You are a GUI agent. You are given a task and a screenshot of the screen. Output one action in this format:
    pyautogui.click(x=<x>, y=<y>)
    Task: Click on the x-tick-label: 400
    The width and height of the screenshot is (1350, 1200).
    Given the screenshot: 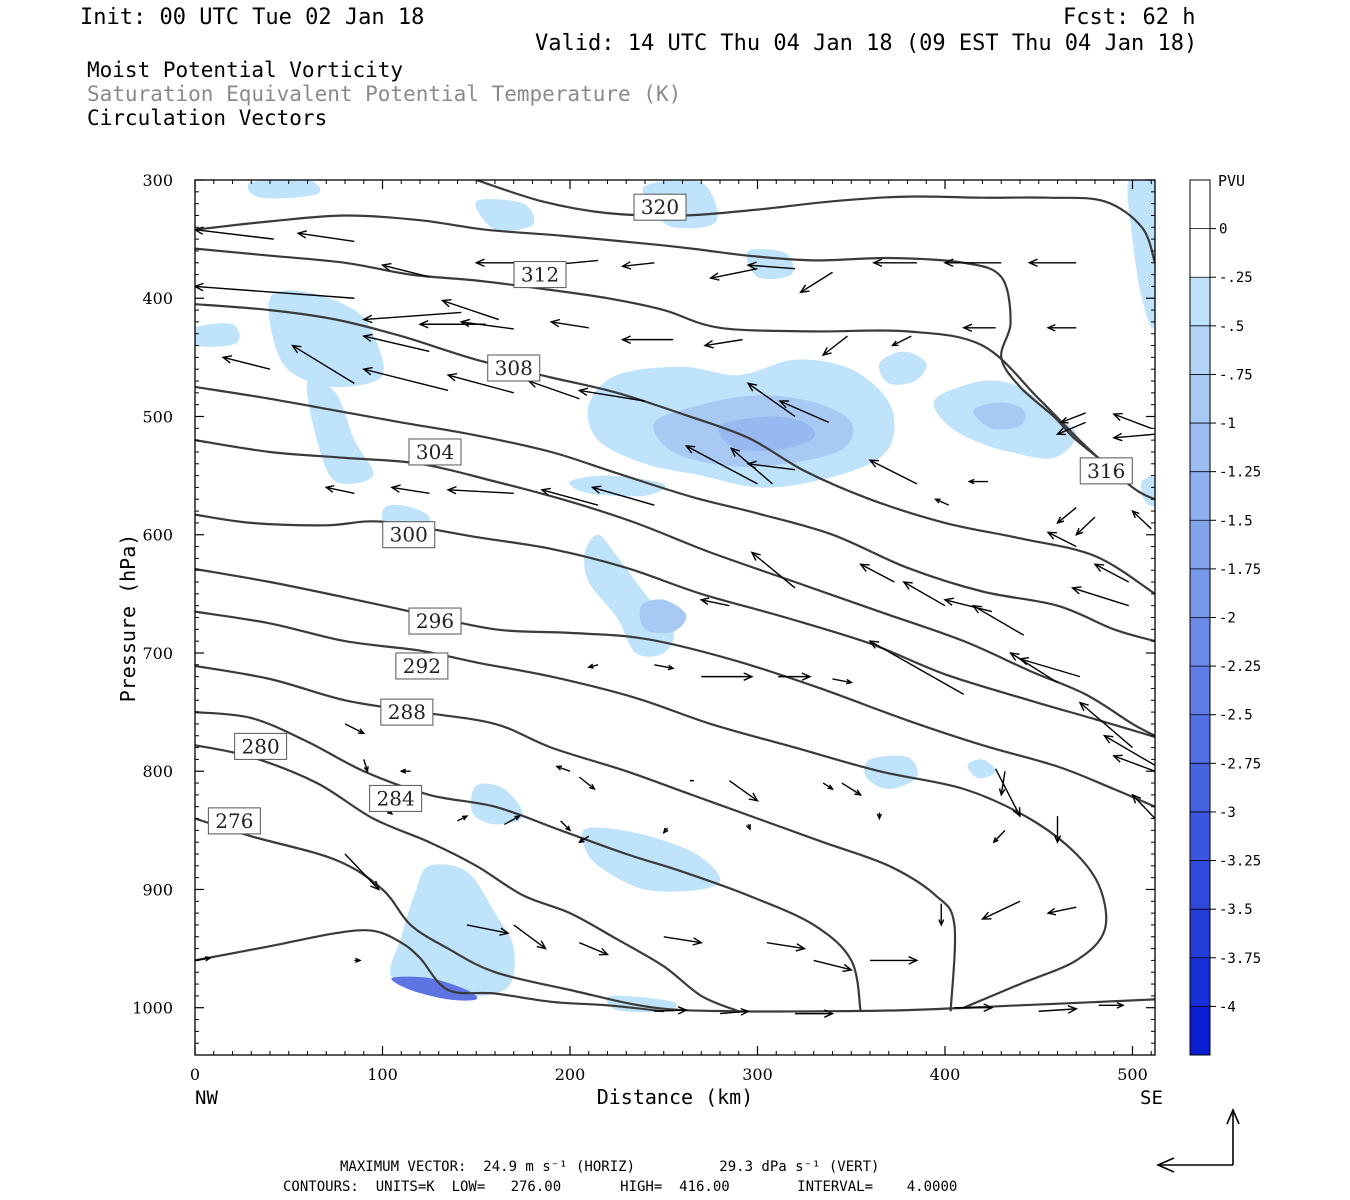 What is the action you would take?
    pyautogui.click(x=945, y=1074)
    